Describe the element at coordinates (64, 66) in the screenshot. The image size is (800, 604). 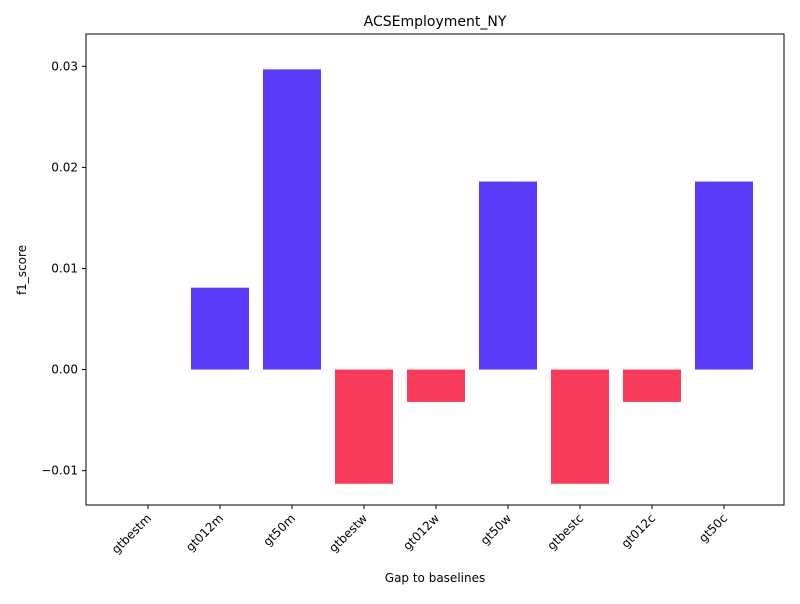
I see `y-tick-label: 0.03` at that location.